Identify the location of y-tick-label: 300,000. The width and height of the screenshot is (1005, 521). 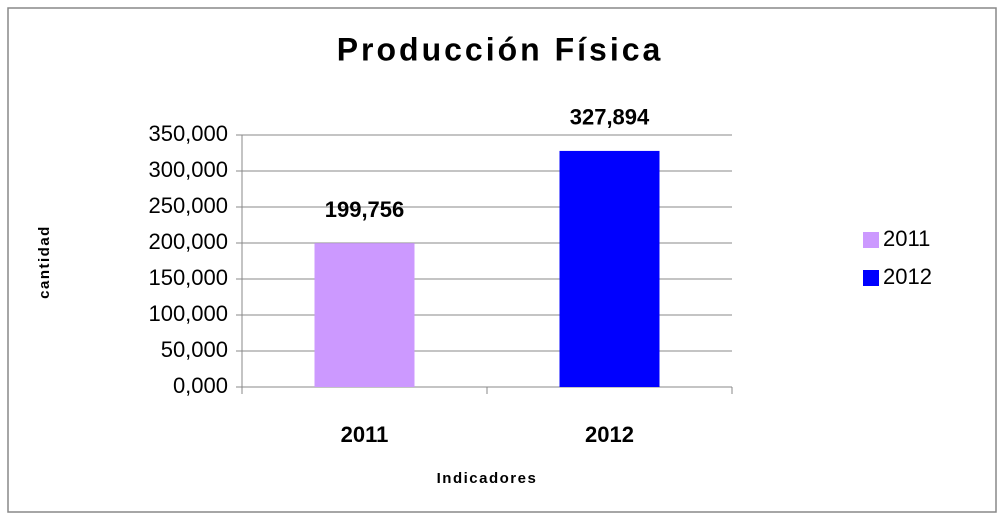
(188, 169).